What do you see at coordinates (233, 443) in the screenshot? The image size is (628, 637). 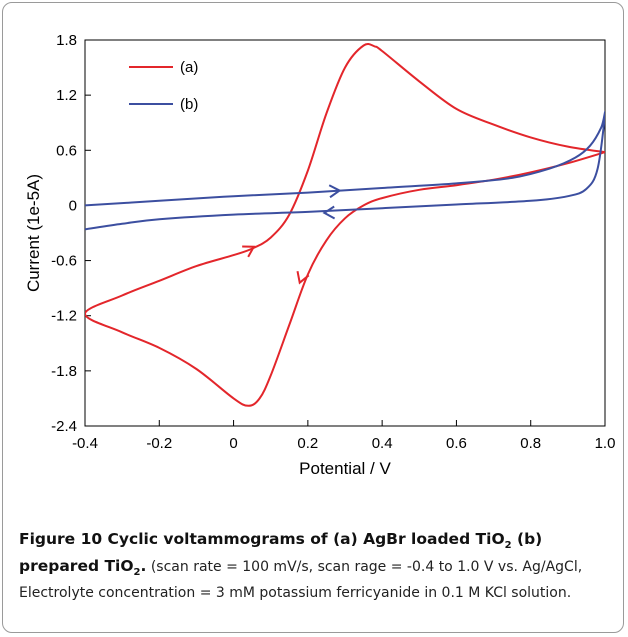 I see `x-tick-label: 0` at bounding box center [233, 443].